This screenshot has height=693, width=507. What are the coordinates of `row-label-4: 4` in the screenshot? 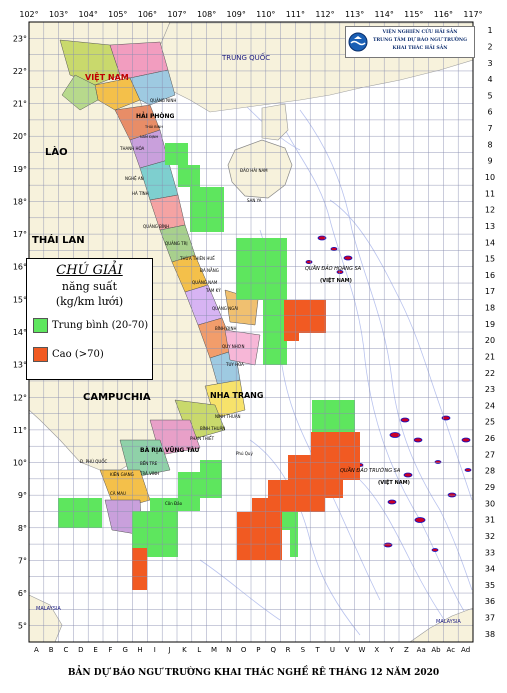 It's located at (489, 79).